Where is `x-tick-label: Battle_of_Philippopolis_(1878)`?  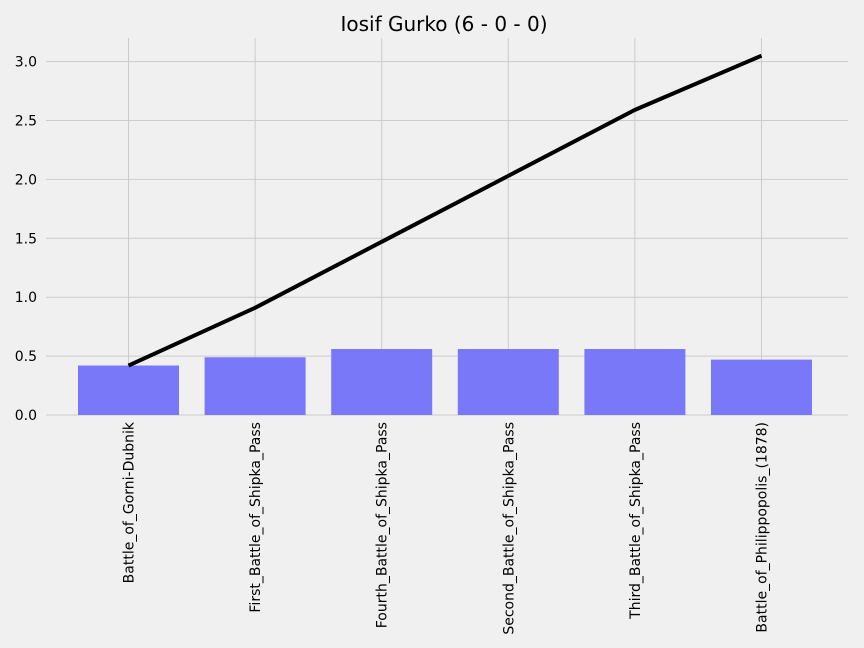 x-tick-label: Battle_of_Philippopolis_(1878) is located at coordinates (763, 527).